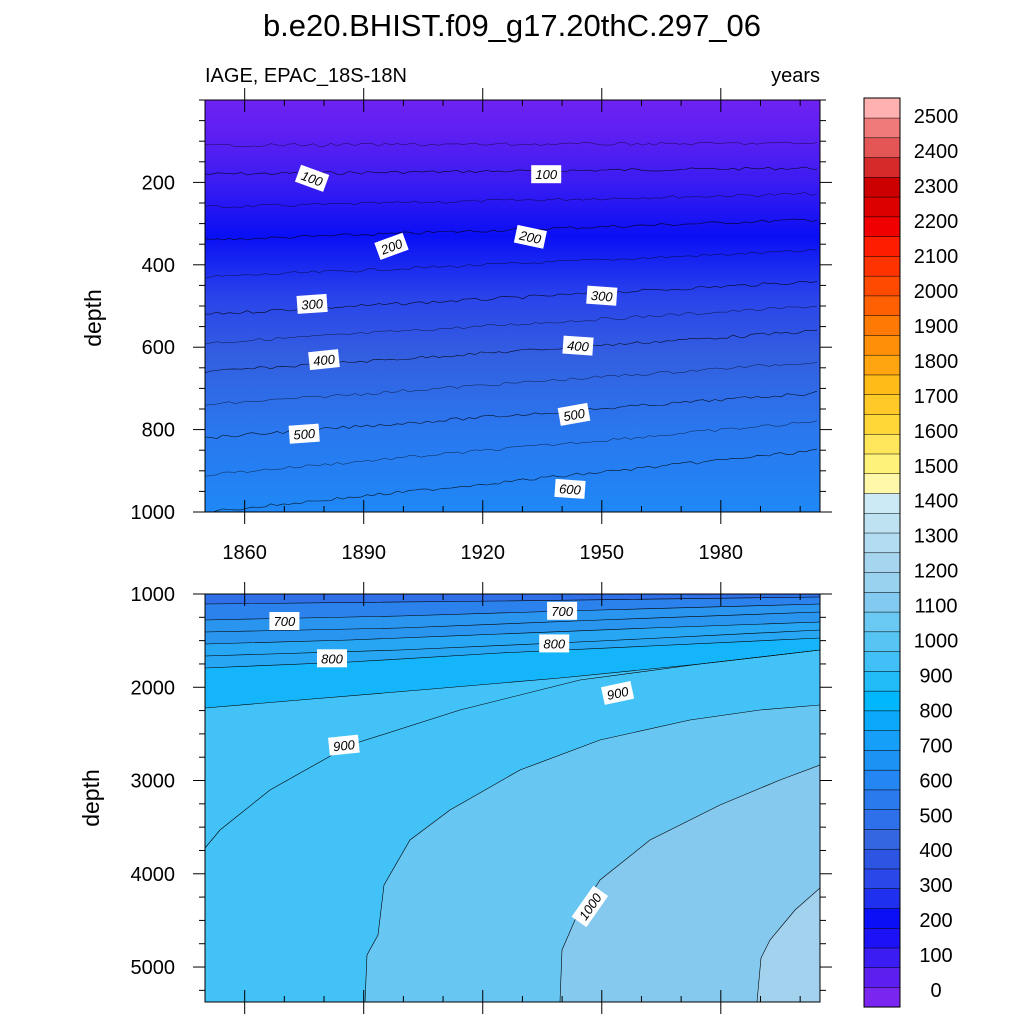  Describe the element at coordinates (935, 921) in the screenshot. I see `colorbar-label: 200` at that location.